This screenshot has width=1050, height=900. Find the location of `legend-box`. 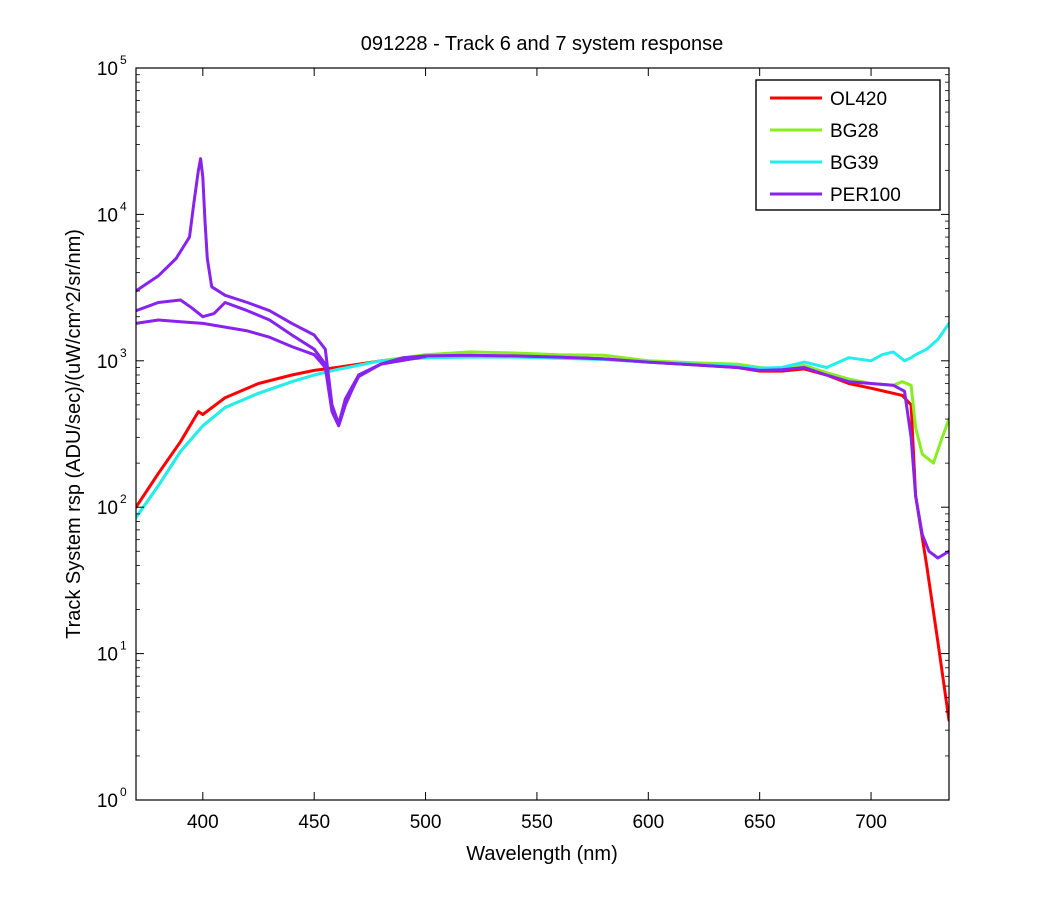

legend-box is located at coordinates (848, 145).